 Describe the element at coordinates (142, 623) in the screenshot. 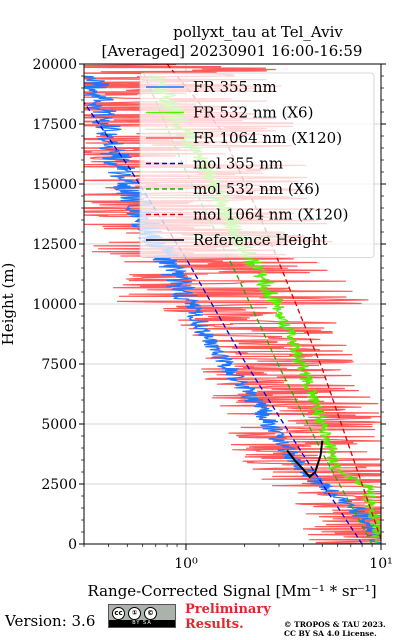

I see `cc-strip-text: BY SA` at that location.